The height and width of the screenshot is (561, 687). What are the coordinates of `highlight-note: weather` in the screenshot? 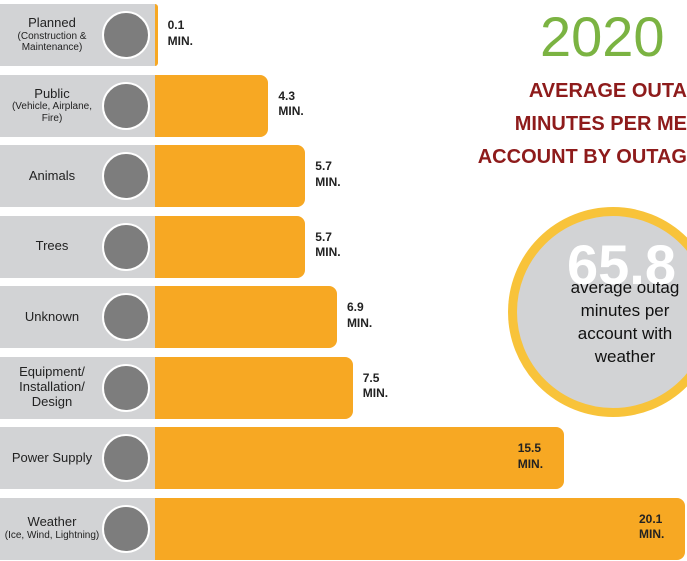 It's located at (625, 356).